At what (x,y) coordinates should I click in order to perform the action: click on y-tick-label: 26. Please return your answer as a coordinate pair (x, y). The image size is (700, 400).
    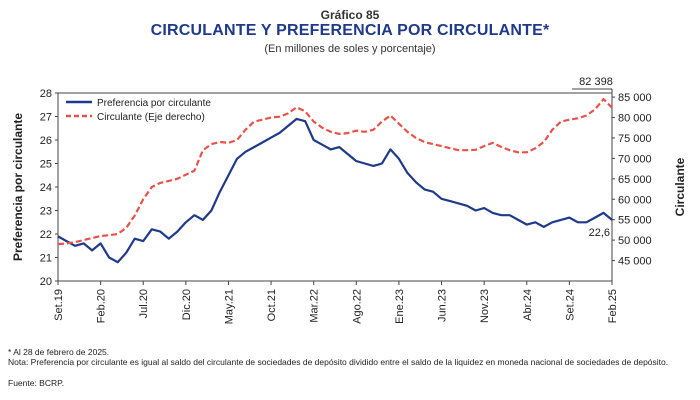
    Looking at the image, I should click on (46, 141).